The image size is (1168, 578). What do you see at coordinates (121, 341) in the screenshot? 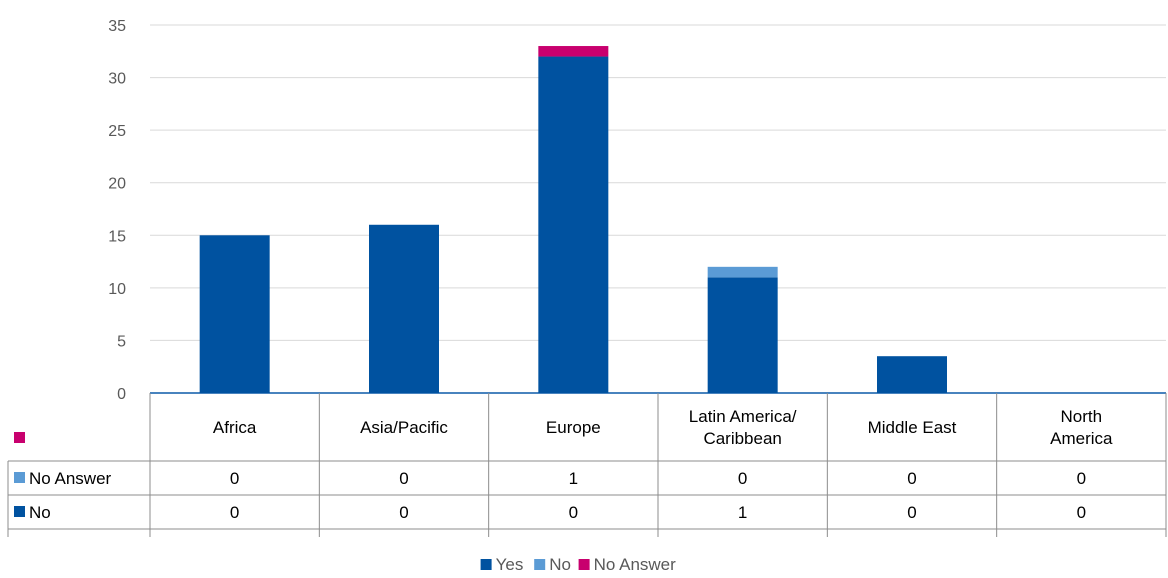
I see `y-tick-label: 5` at bounding box center [121, 341].